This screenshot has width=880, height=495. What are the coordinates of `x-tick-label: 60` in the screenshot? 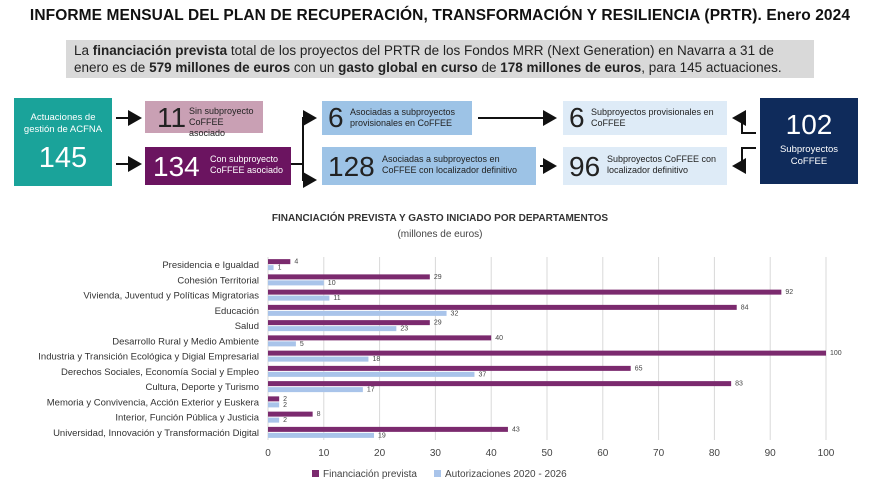 It's located at (603, 453).